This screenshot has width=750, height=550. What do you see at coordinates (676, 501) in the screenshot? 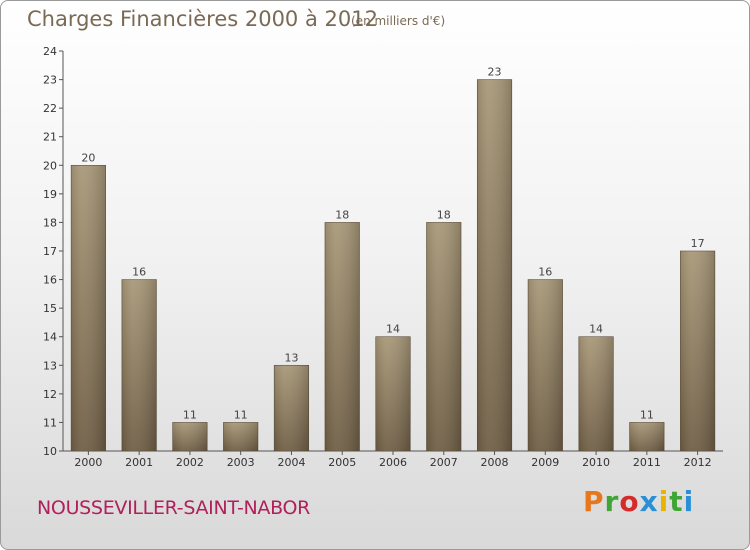
I see `logo-letter: t` at bounding box center [676, 501].